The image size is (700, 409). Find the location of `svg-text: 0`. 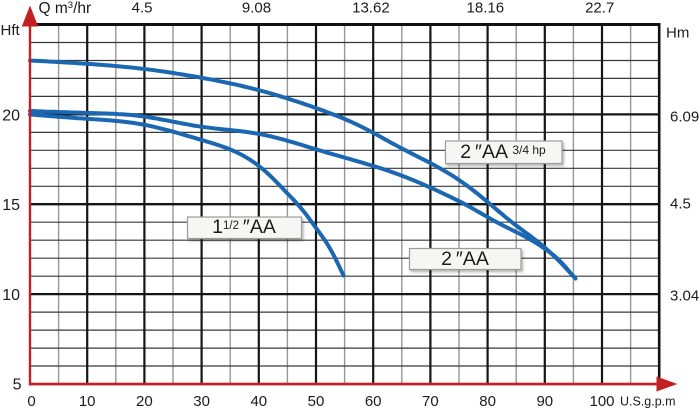

svg-text: 0 is located at coordinates (31, 401).